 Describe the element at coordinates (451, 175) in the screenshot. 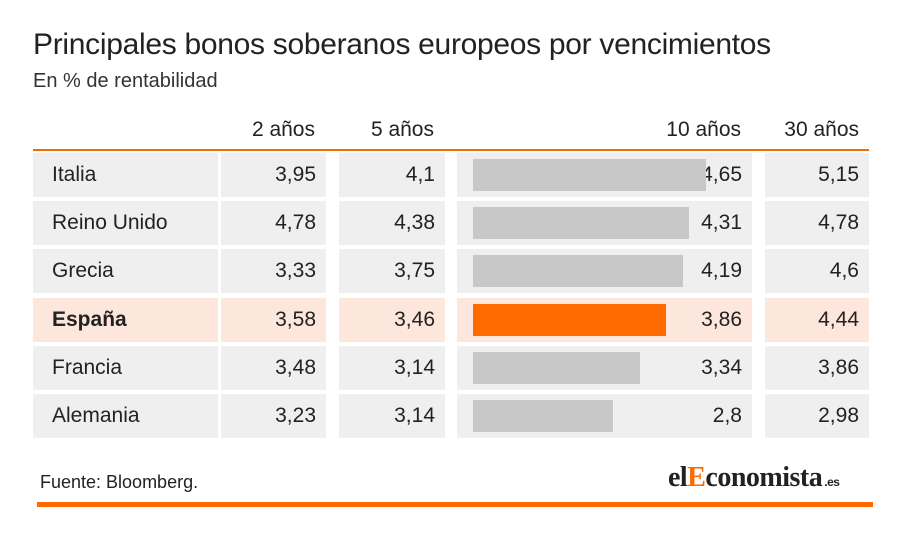

I see `table-row: Italia 3,95 4,1 4,65 5,15` at that location.